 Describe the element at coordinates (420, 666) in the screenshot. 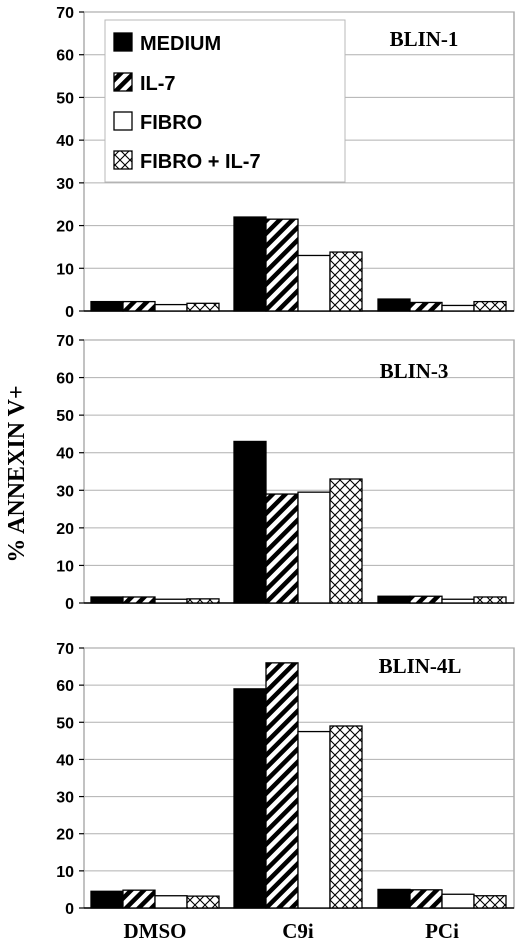

I see `panel-title: BLIN-4L` at that location.